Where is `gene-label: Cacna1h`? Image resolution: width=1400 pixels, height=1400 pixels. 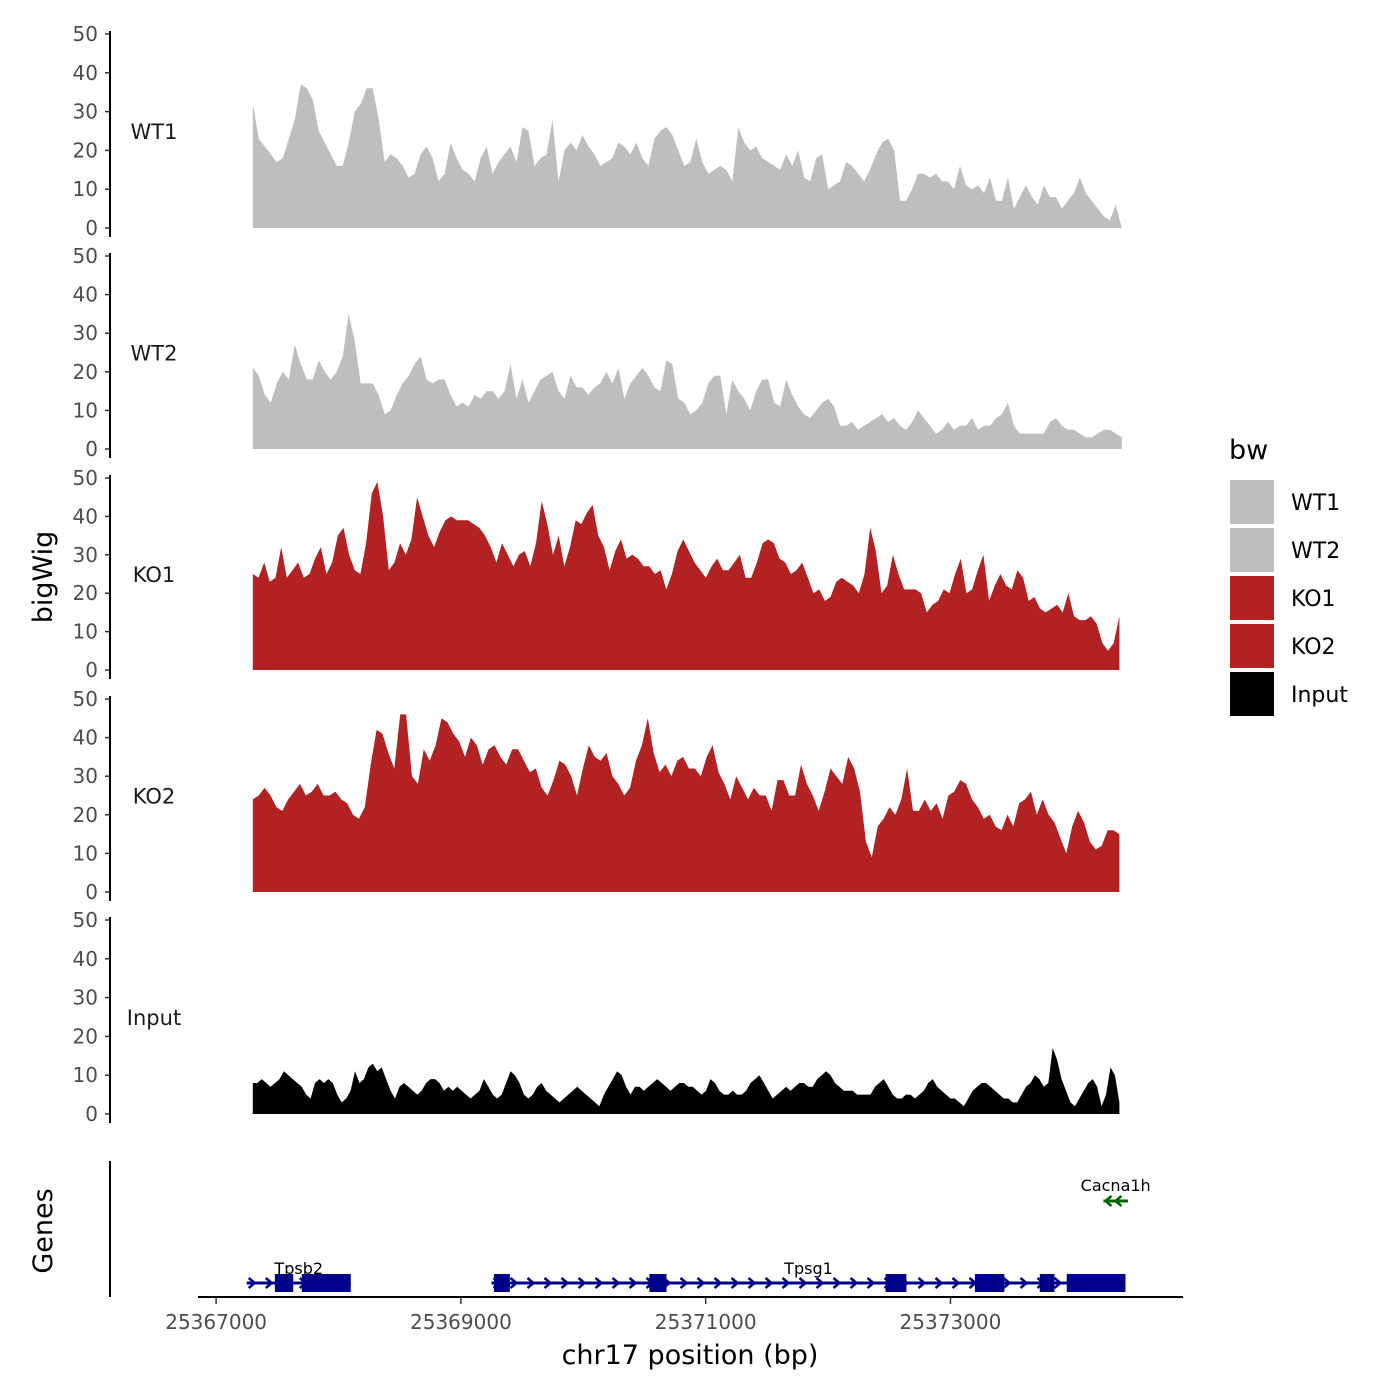 gene-label: Cacna1h is located at coordinates (1116, 1185).